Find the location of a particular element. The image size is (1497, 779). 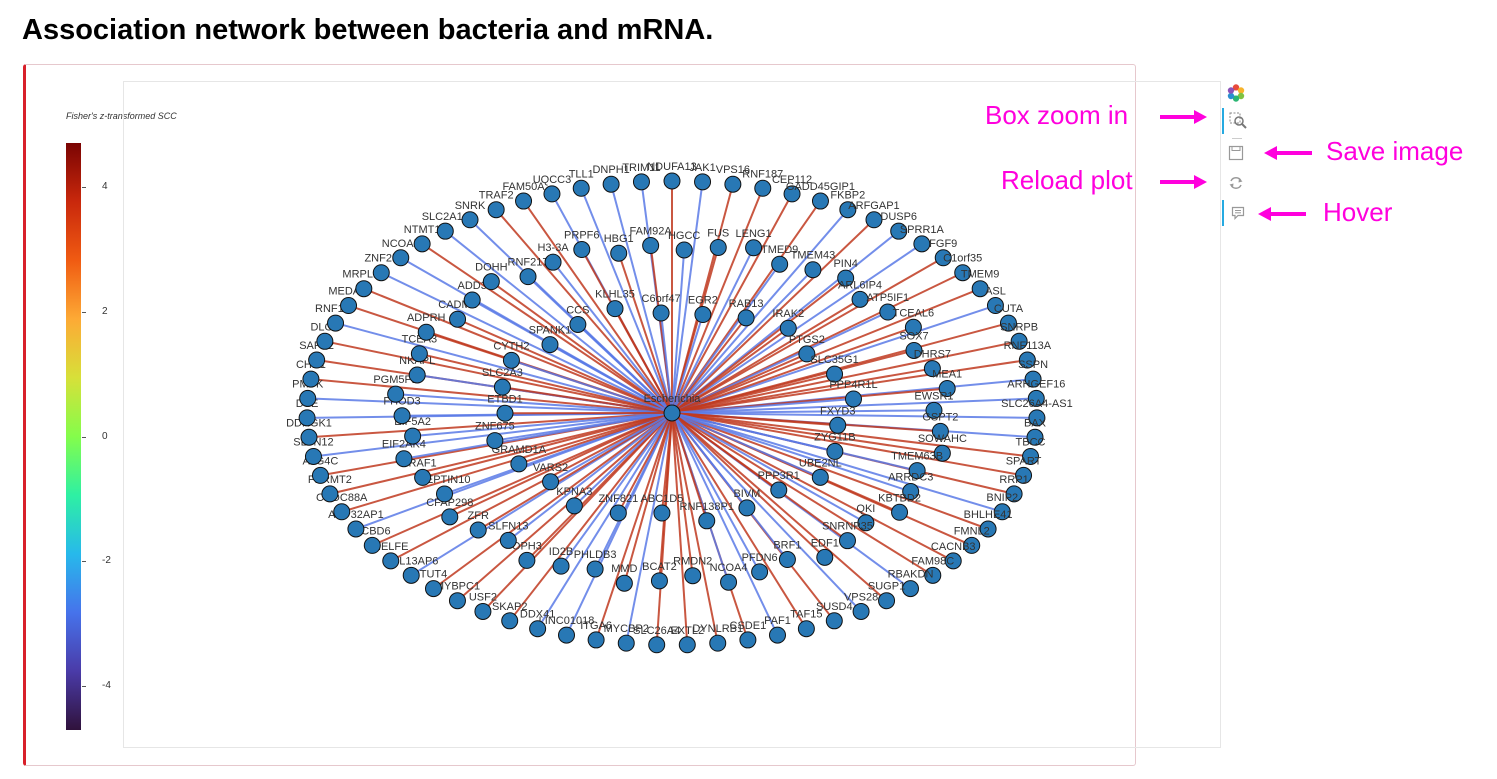

center-node is located at coordinates (672, 413).